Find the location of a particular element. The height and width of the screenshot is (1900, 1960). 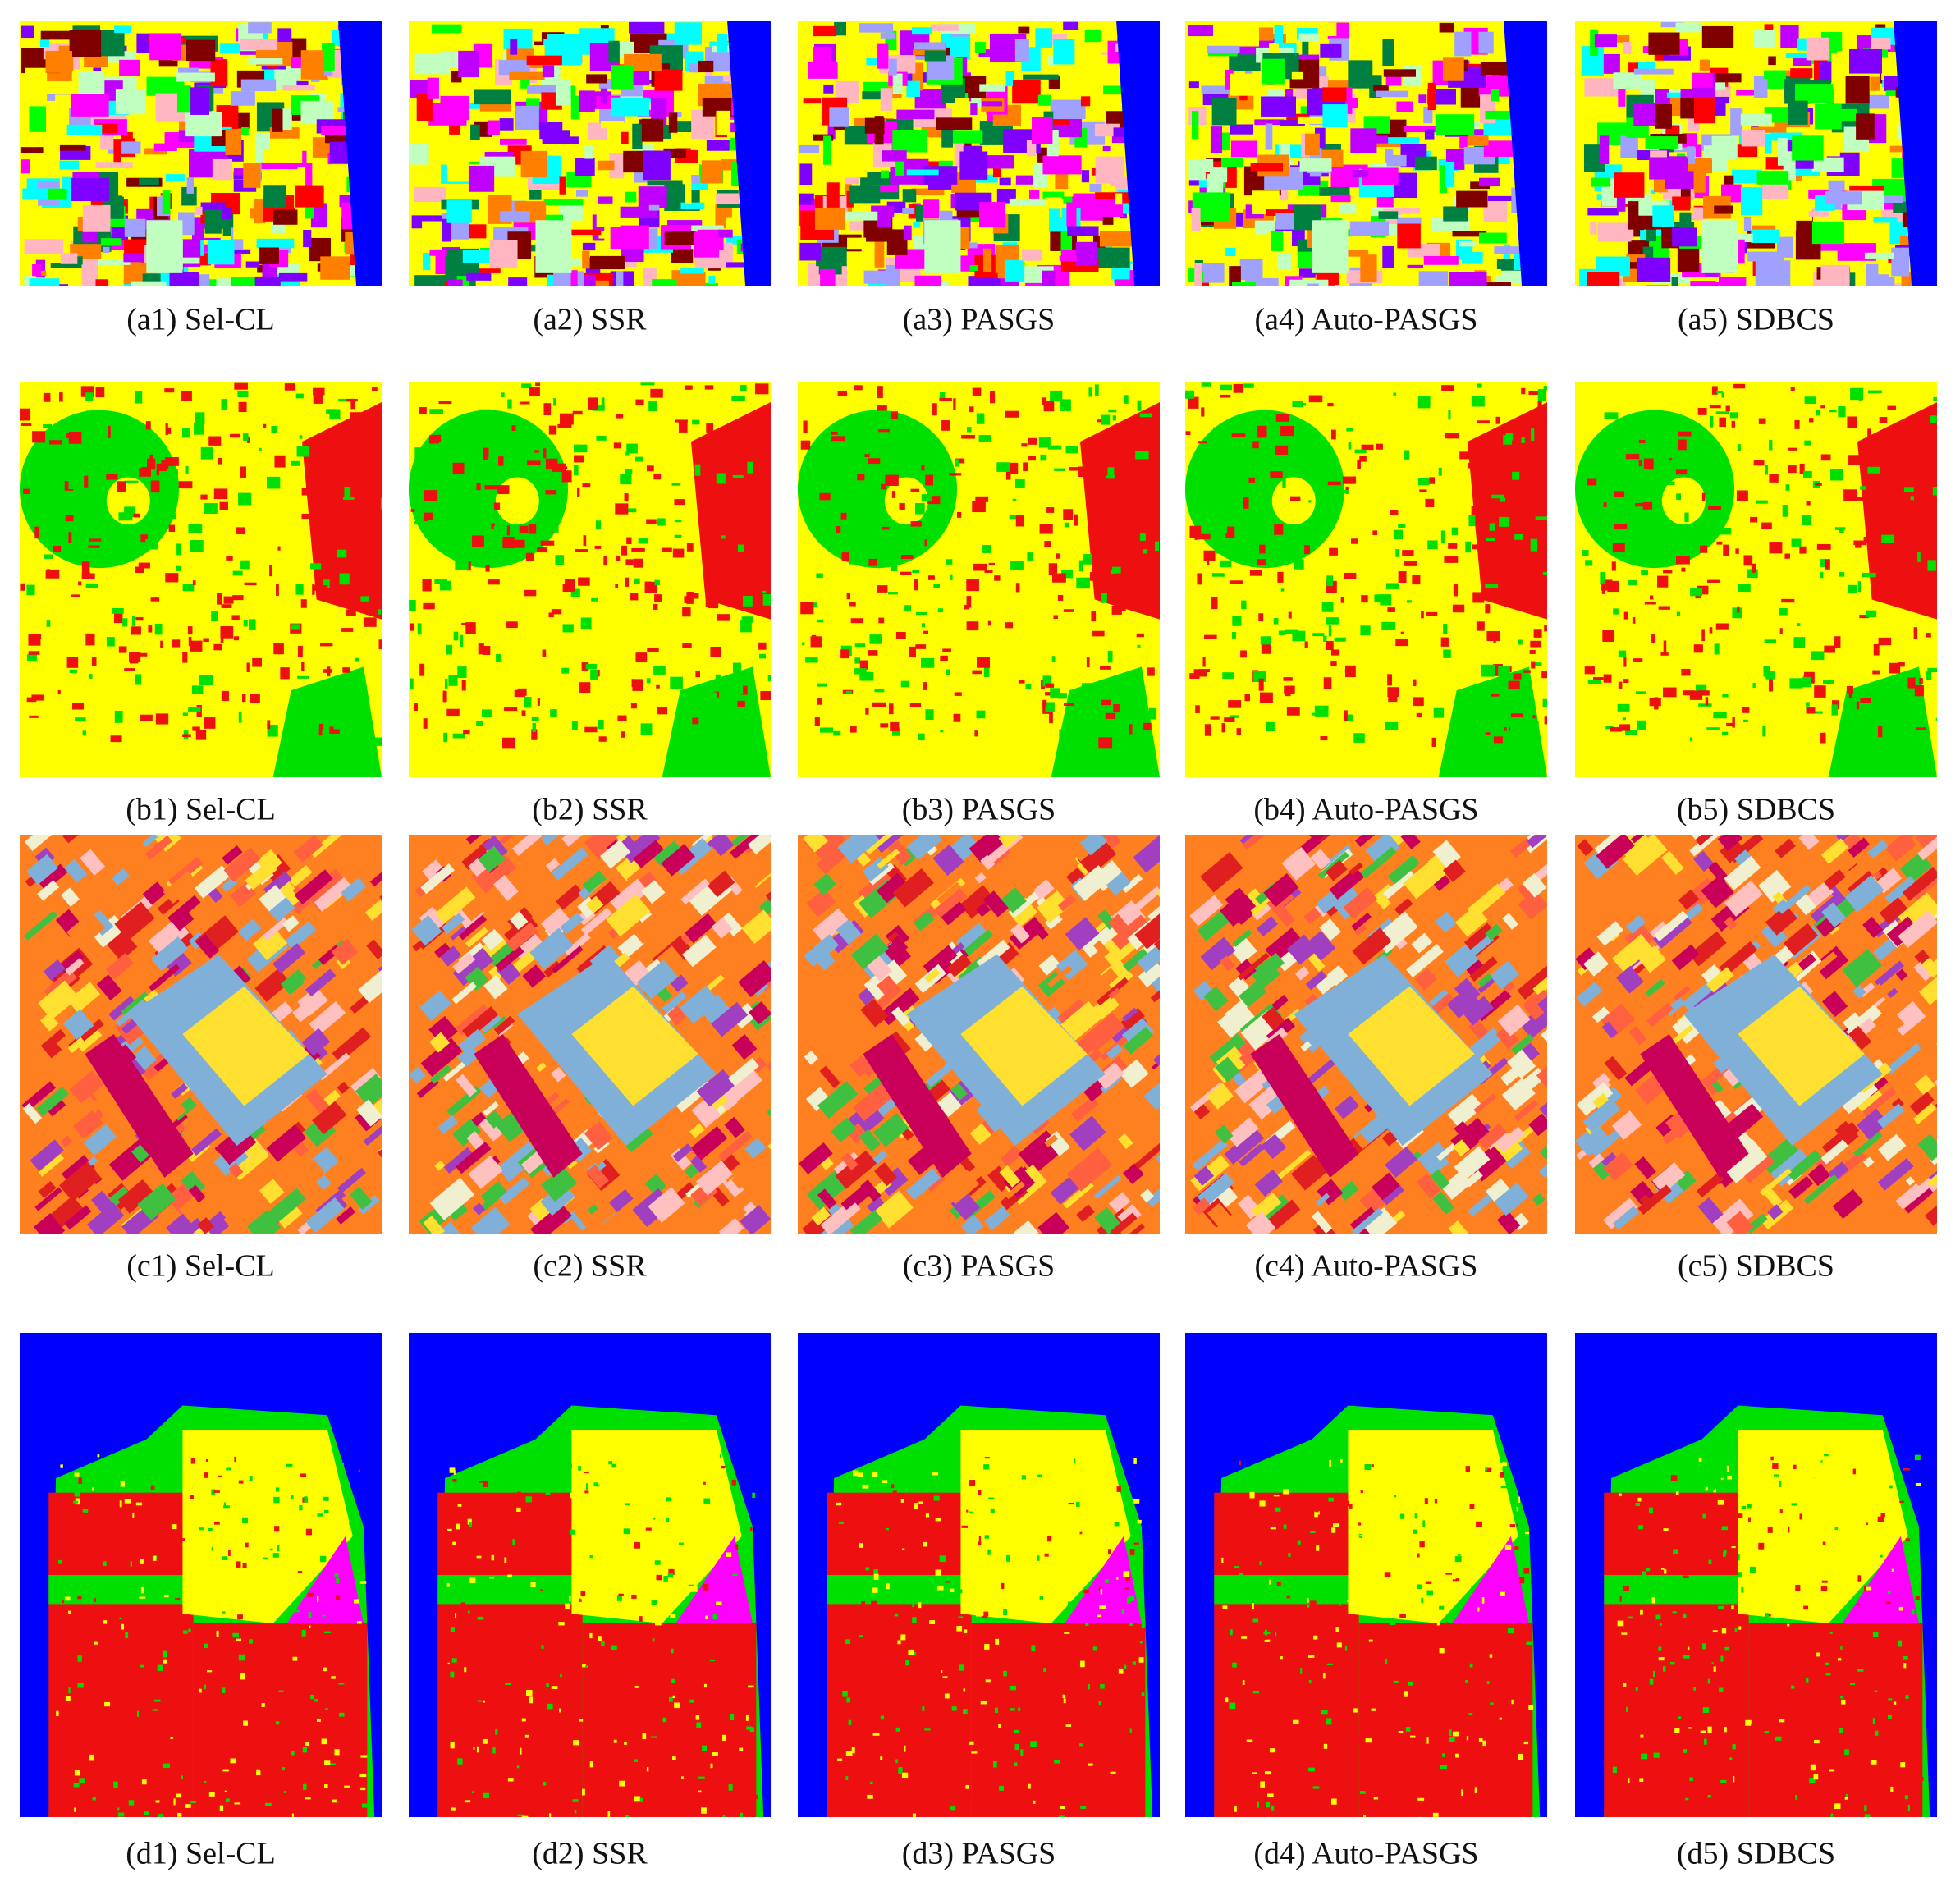

caption: (a4) Auto-PASGS is located at coordinates (1365, 320).